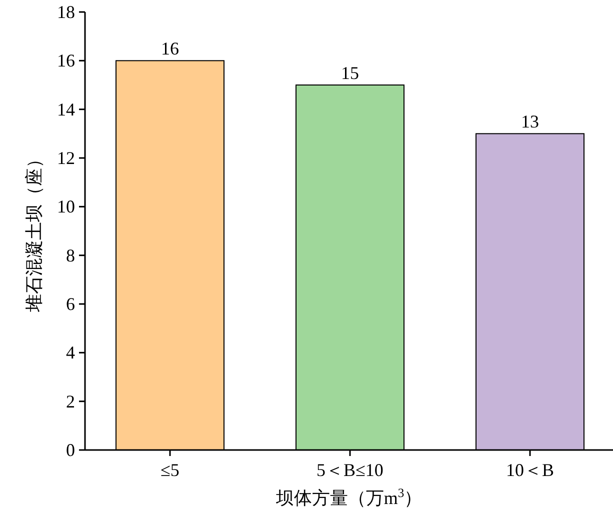 This screenshot has height=511, width=613. What do you see at coordinates (530, 470) in the screenshot?
I see `x-tick-label: 10＜B` at bounding box center [530, 470].